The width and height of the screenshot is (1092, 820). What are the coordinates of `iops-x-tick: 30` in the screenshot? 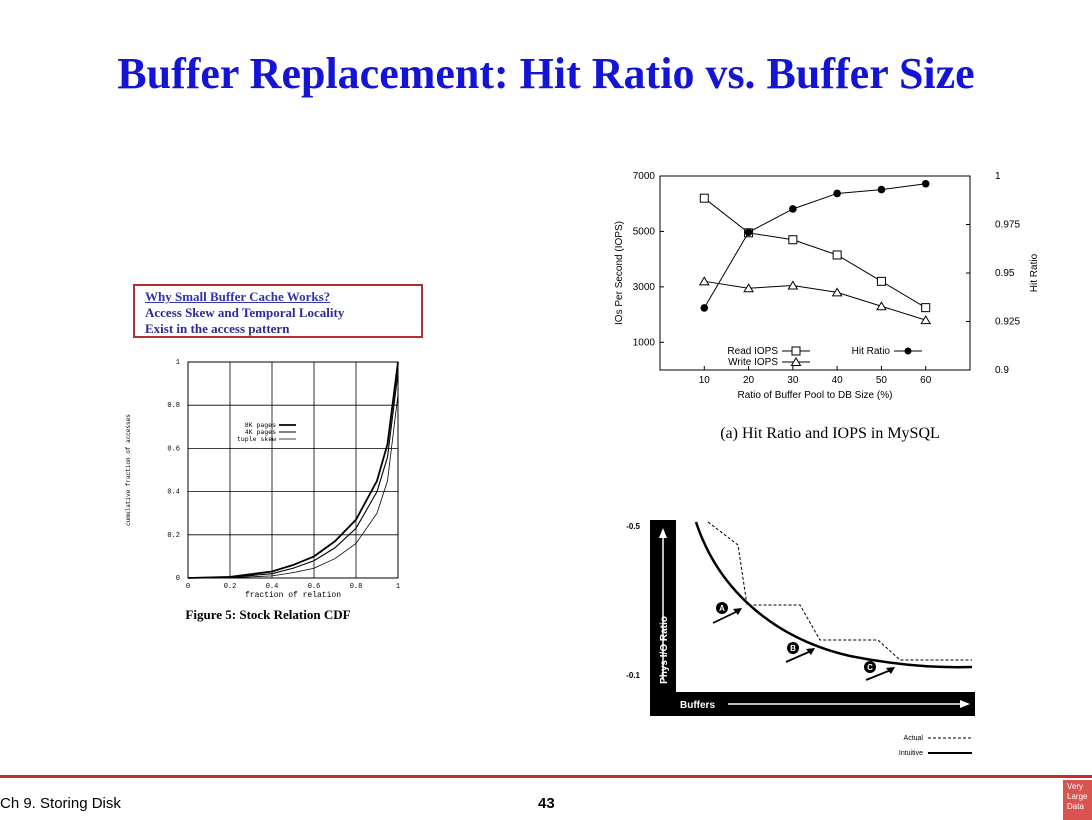 It's located at (793, 380).